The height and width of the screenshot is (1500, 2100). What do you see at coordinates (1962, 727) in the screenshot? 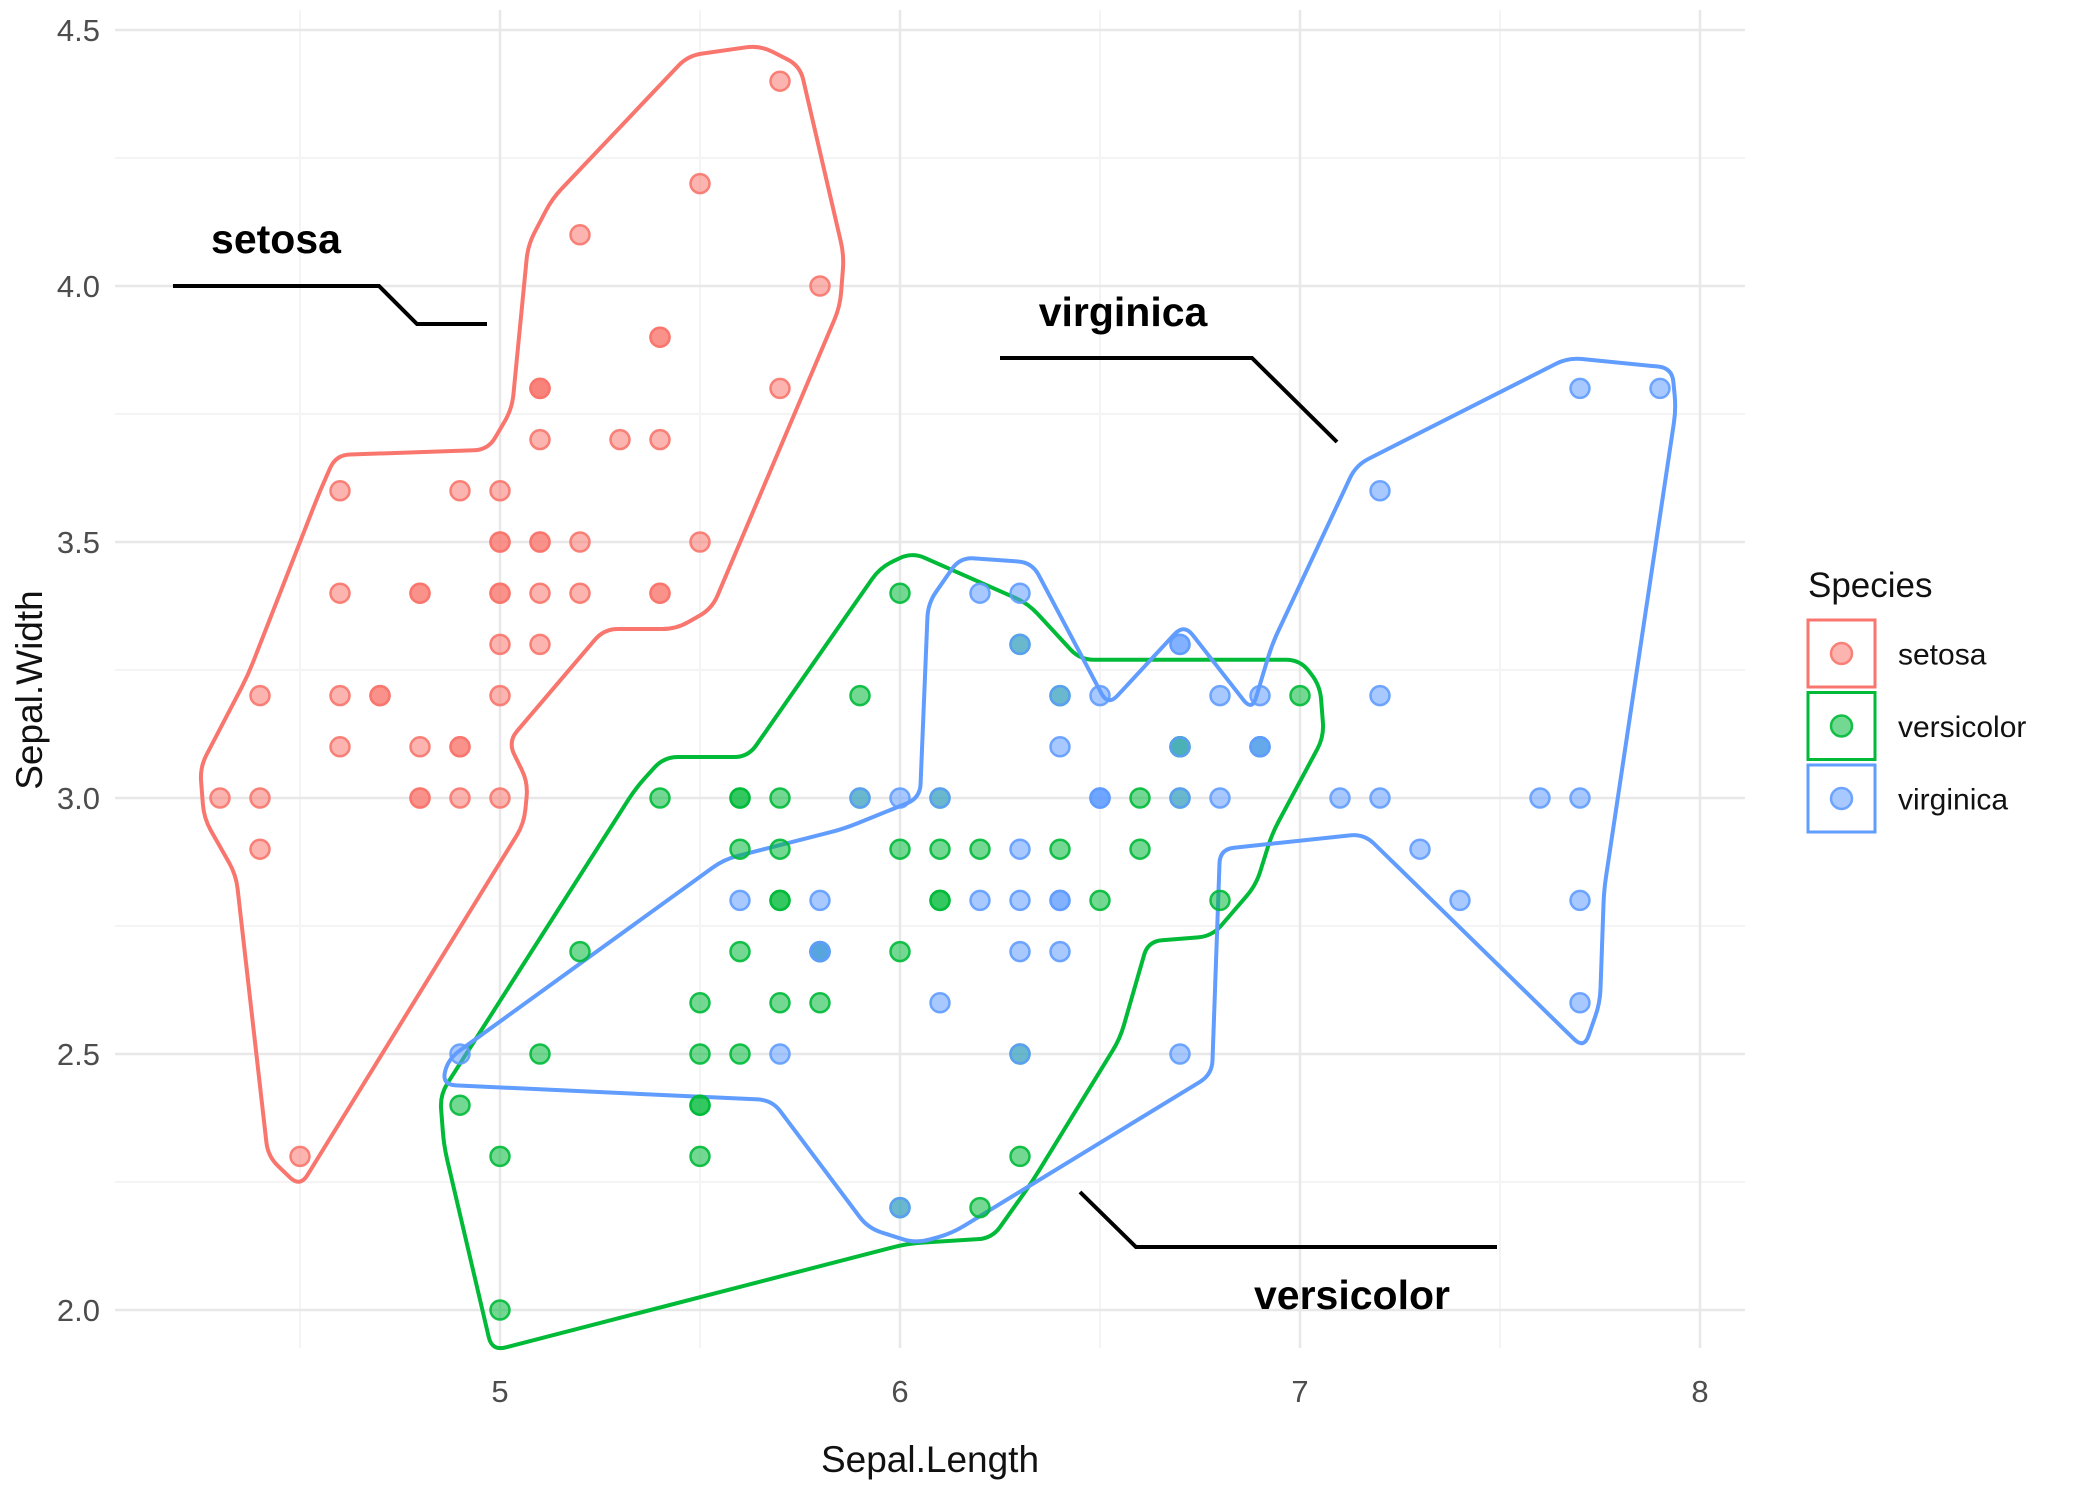
I see `legend-item-label: versicolor` at bounding box center [1962, 727].